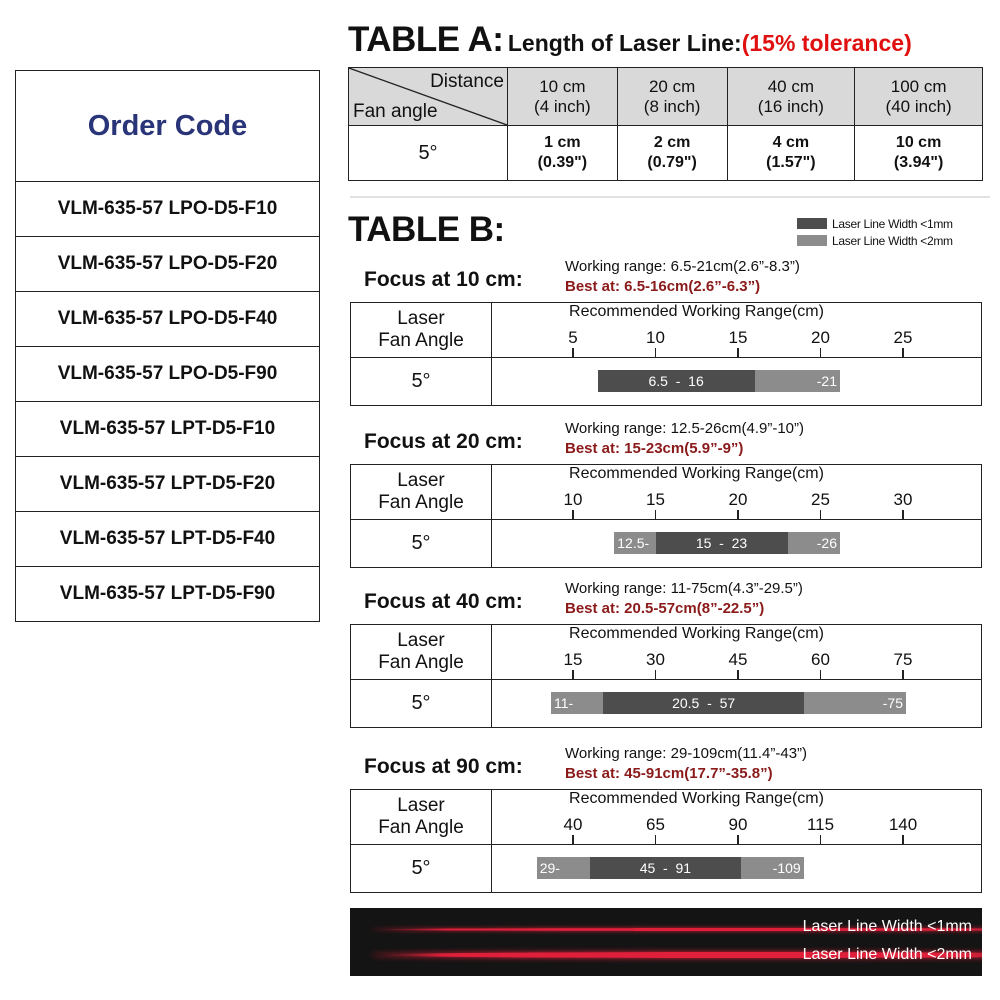 The image size is (1000, 1000). Describe the element at coordinates (820, 659) in the screenshot. I see `tick-label: 60` at that location.